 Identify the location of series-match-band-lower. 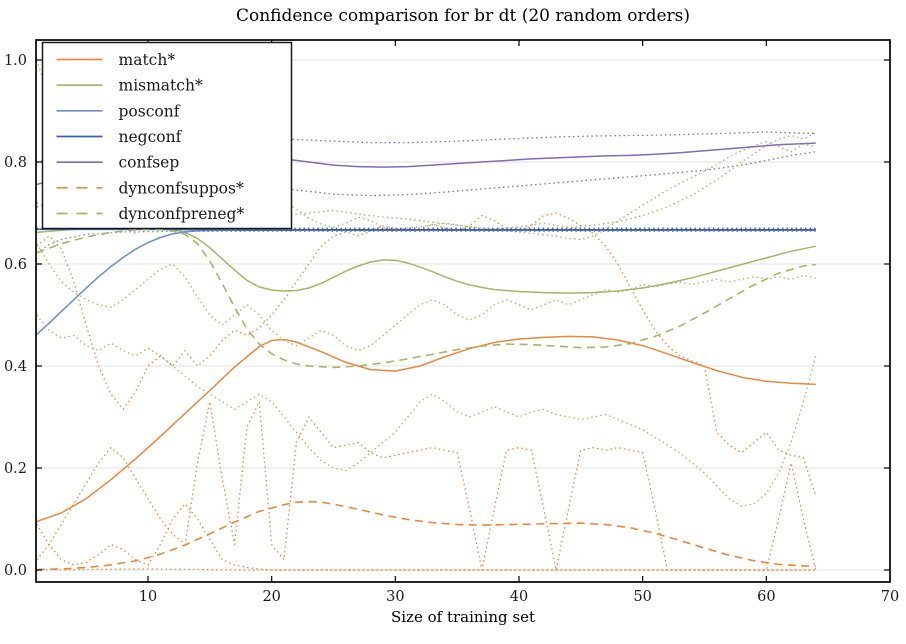
(426, 537).